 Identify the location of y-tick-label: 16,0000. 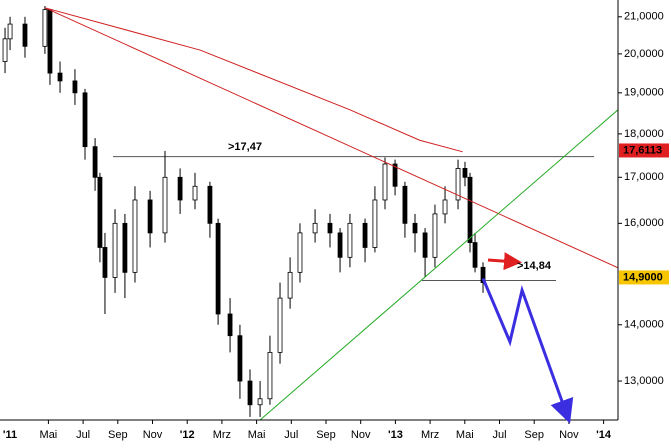
(644, 223).